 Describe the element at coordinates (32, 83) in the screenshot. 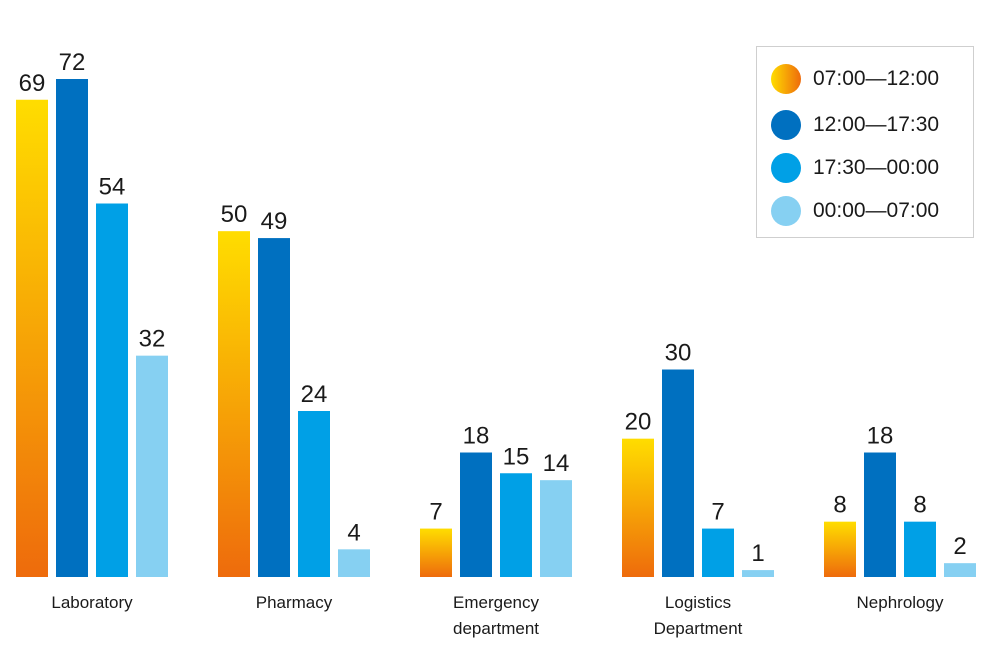

I see `value-label-laboratory-series-1: 69` at that location.